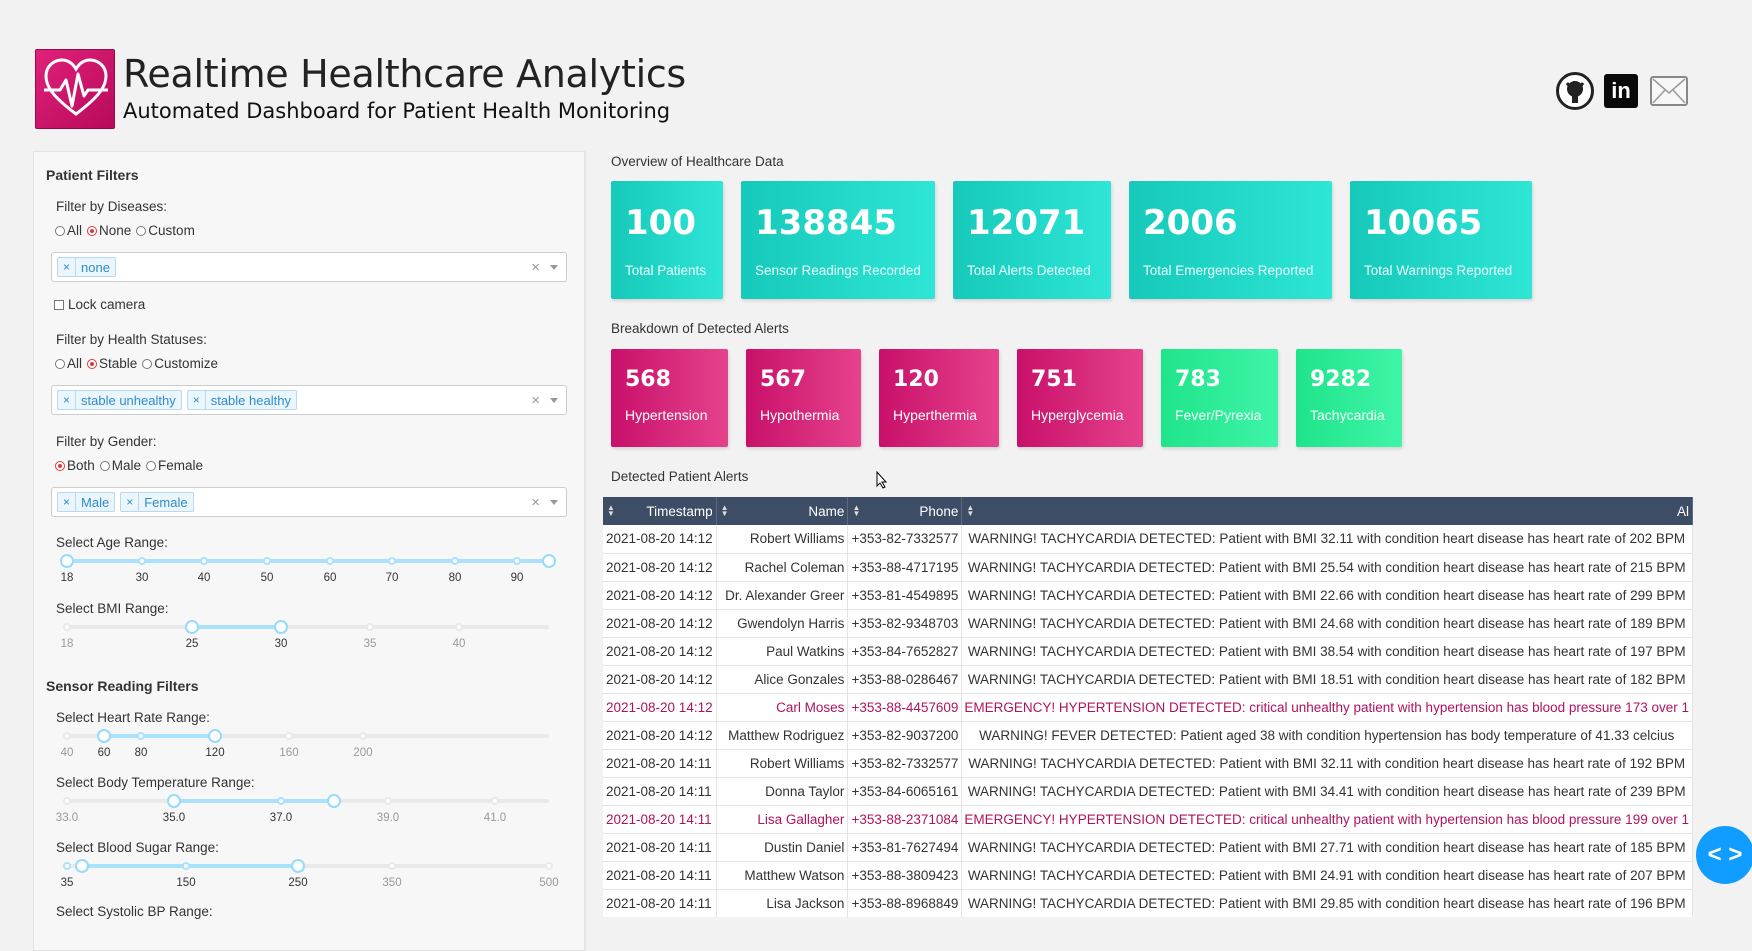  Describe the element at coordinates (1669, 91) in the screenshot. I see `email-link` at that location.